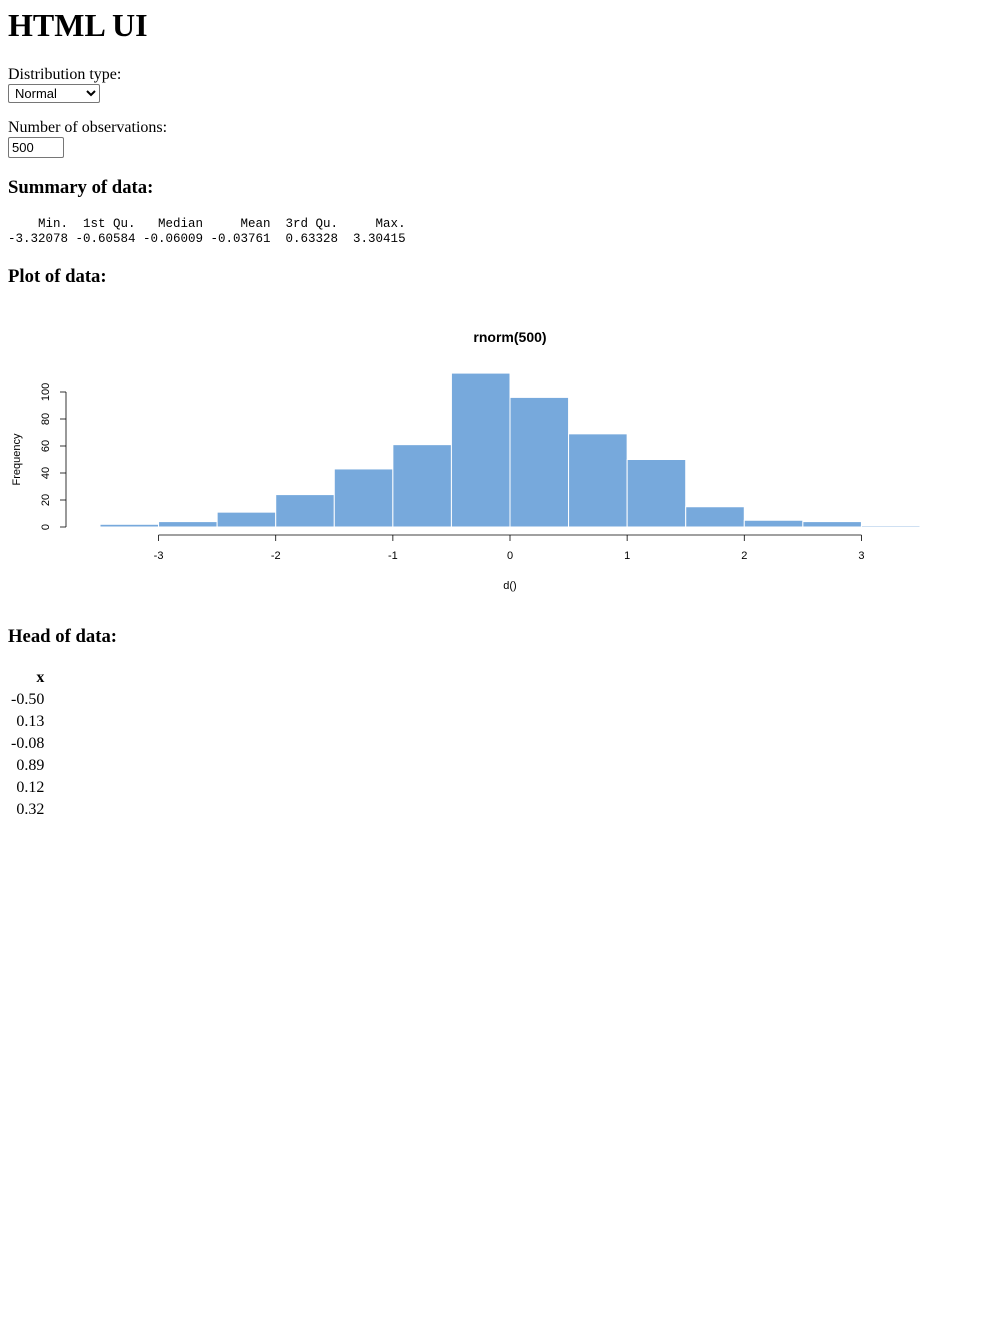  I want to click on table-row: 0.13, so click(27, 722).